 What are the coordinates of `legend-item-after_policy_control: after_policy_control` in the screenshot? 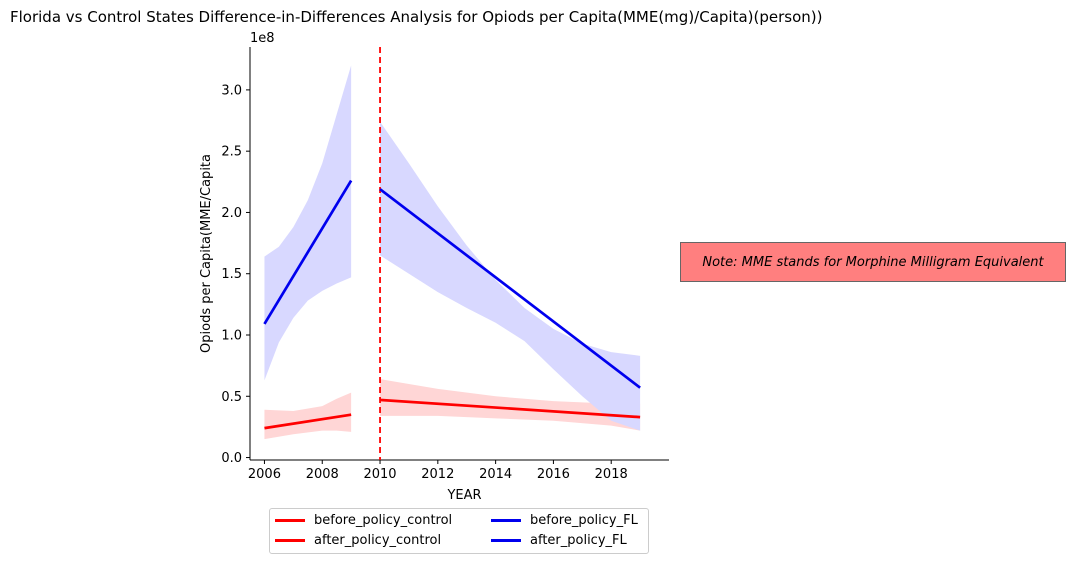 It's located at (358, 540).